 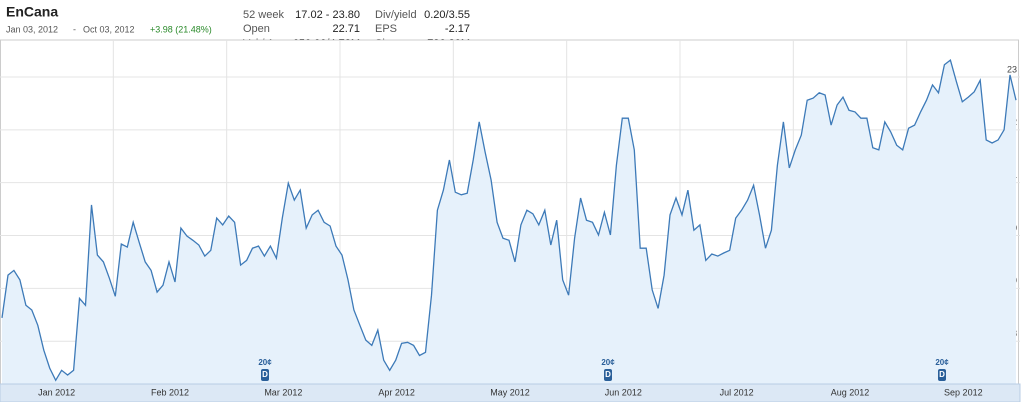 What do you see at coordinates (396, 392) in the screenshot?
I see `x-tick-label: Apr 2012` at bounding box center [396, 392].